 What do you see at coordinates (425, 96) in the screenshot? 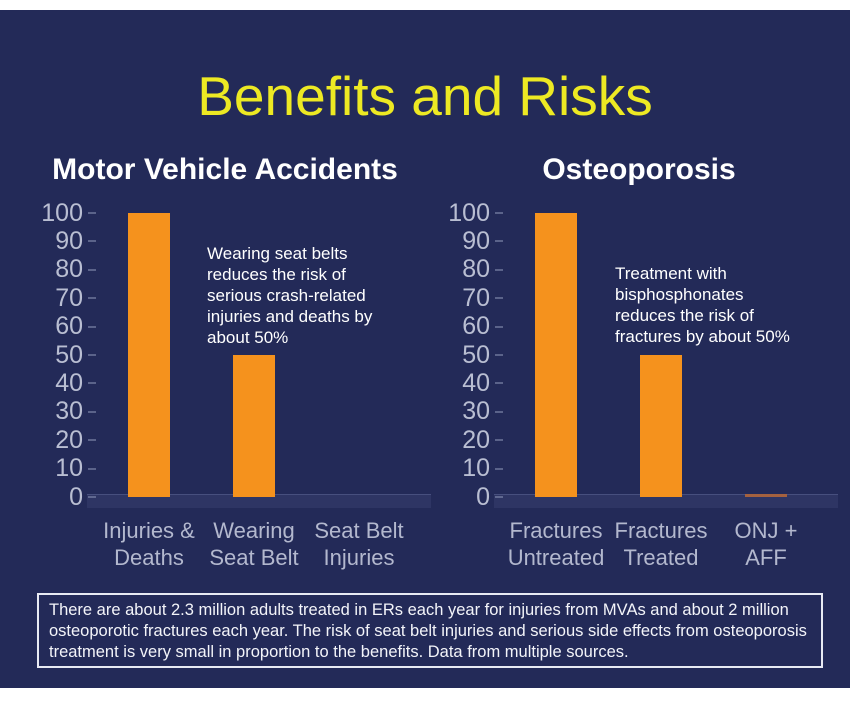
I see `slide-title: Benefits and Risks` at bounding box center [425, 96].